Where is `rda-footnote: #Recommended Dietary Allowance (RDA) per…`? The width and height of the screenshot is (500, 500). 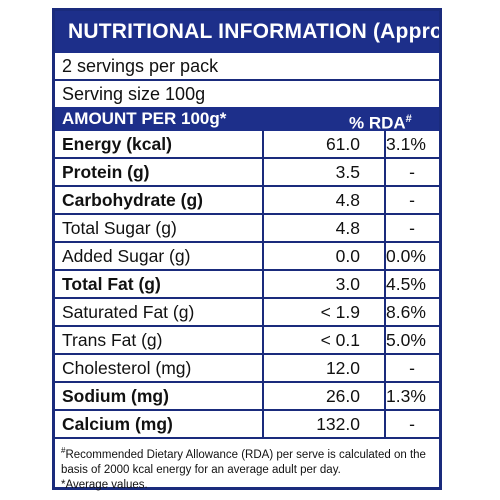 rda-footnote: #Recommended Dietary Allowance (RDA) per… is located at coordinates (247, 460).